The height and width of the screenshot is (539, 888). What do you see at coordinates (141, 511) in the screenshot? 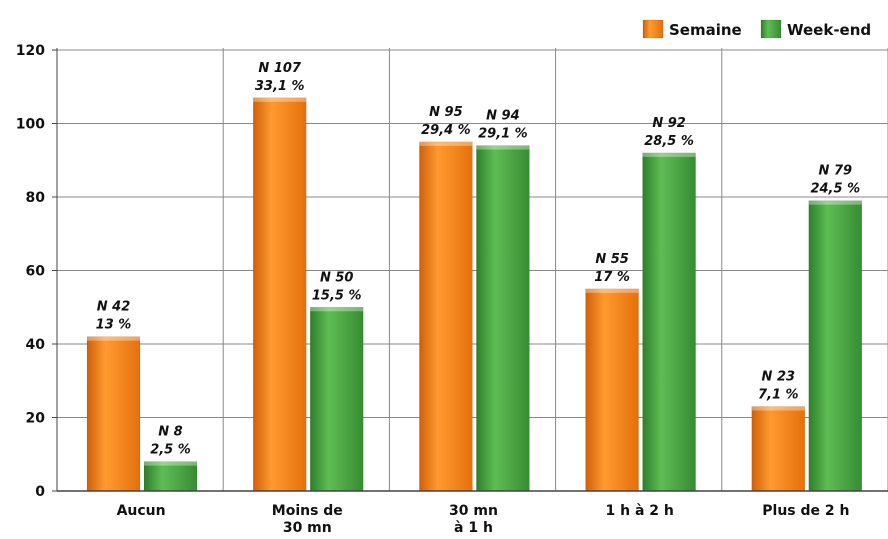
I see `x-category-label: Aucun` at bounding box center [141, 511].